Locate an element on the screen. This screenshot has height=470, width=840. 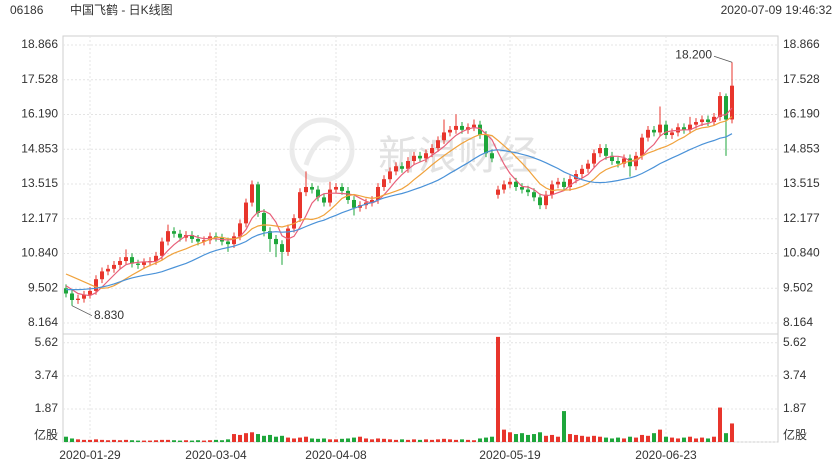
y-tick-label-left: 3.74 is located at coordinates (47, 375).